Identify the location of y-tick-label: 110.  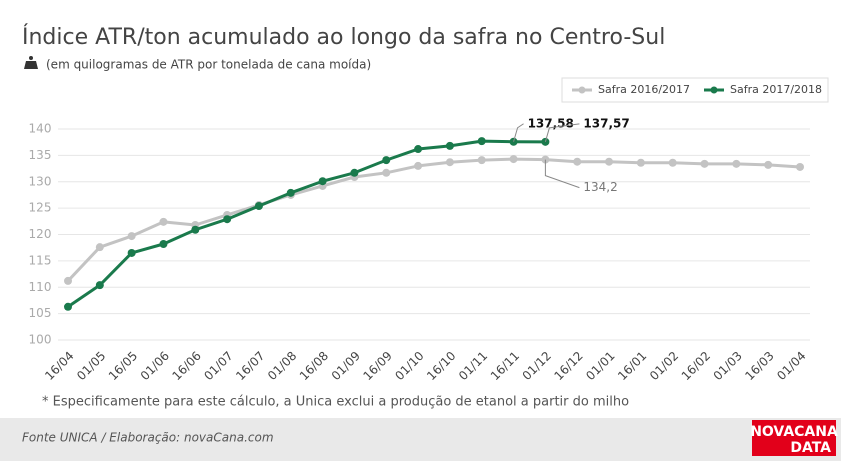
(40, 287).